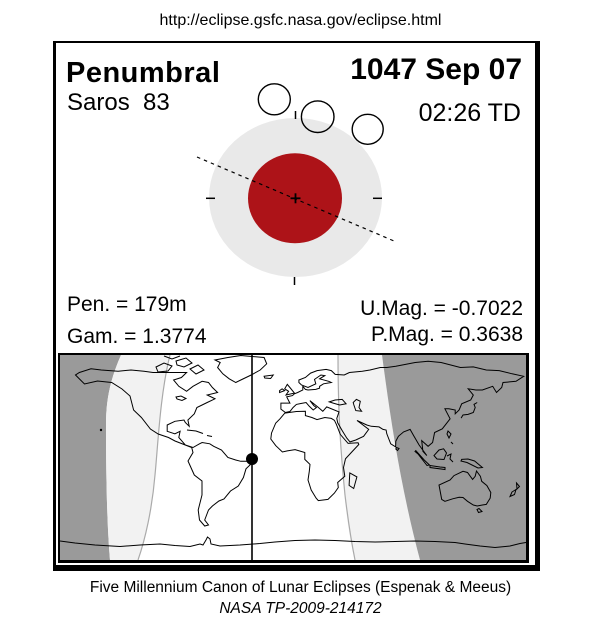 The width and height of the screenshot is (601, 640). What do you see at coordinates (293, 542) in the screenshot?
I see `antarctica-outline` at bounding box center [293, 542].